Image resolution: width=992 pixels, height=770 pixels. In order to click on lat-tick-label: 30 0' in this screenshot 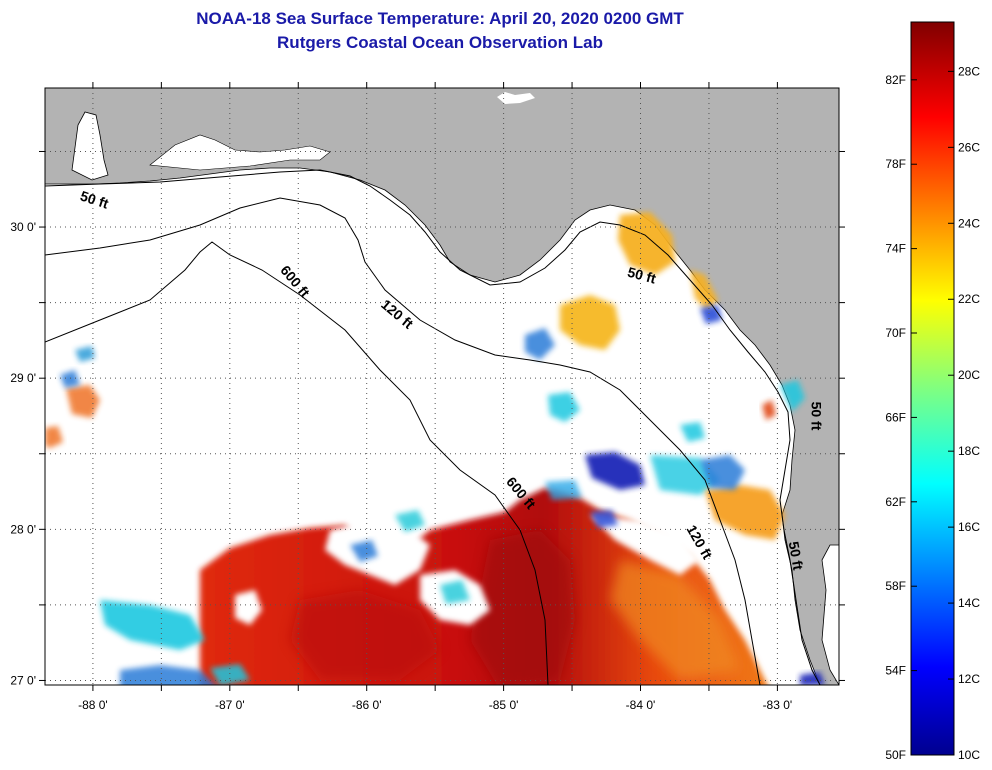, I will do `click(23, 227)`.